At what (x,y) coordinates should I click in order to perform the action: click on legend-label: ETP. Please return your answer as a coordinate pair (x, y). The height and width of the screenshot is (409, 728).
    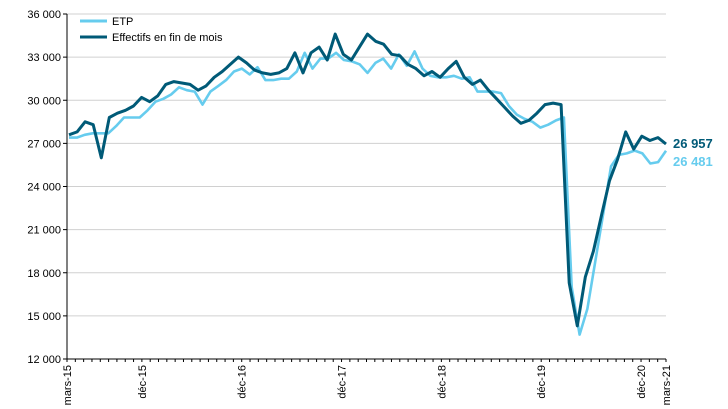
    Looking at the image, I should click on (122, 22).